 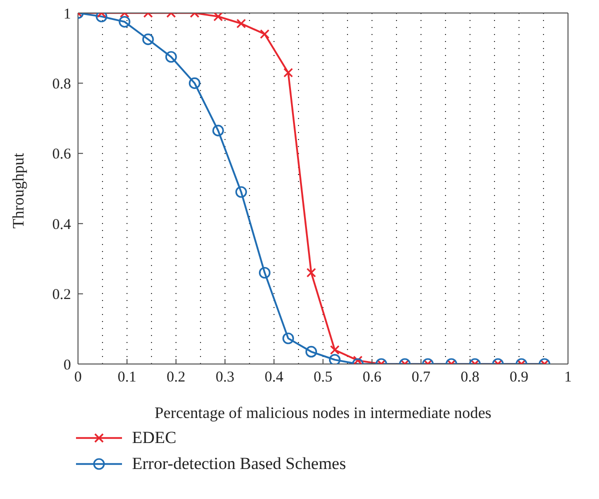 What do you see at coordinates (154, 438) in the screenshot?
I see `legend-label: EDEC` at bounding box center [154, 438].